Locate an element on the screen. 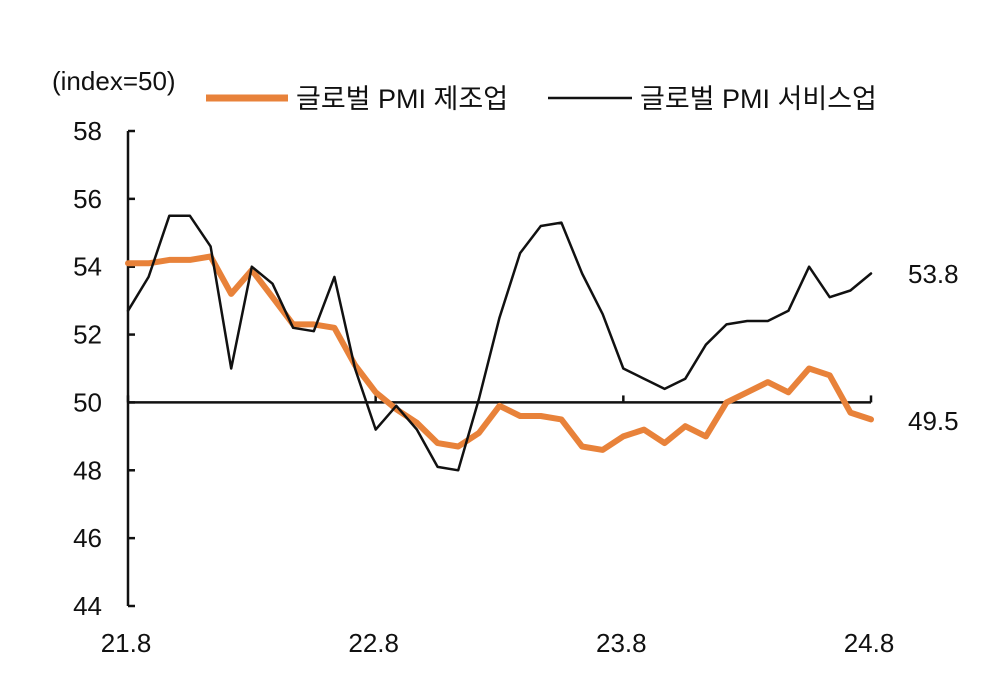  y-tick-label: 48 is located at coordinates (87, 470).